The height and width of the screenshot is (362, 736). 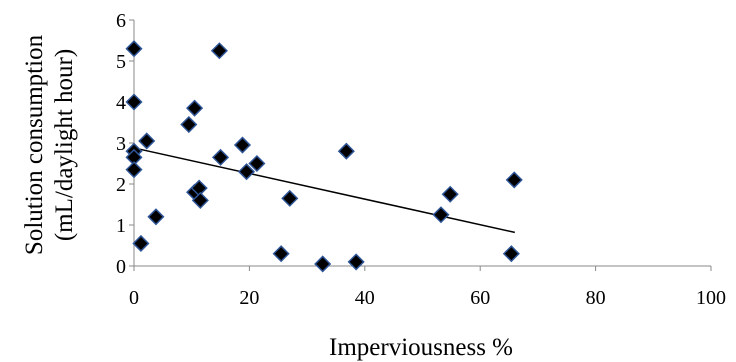 I want to click on x-tick-label: 100, so click(x=711, y=298).